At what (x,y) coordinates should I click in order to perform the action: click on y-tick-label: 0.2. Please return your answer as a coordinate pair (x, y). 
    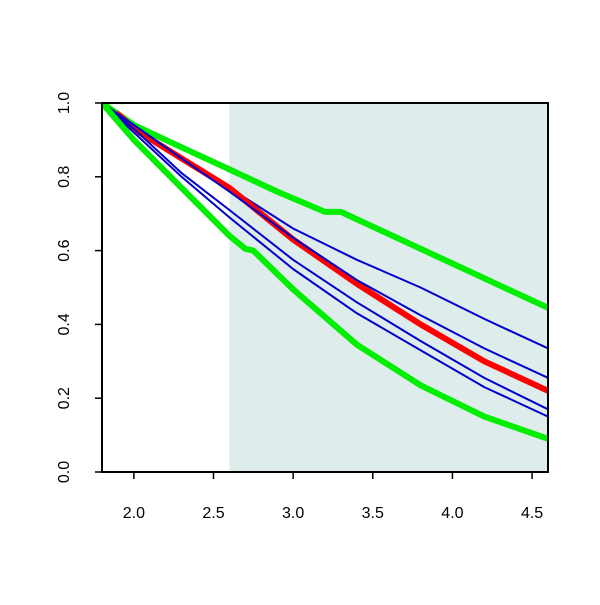
    Looking at the image, I should click on (64, 398).